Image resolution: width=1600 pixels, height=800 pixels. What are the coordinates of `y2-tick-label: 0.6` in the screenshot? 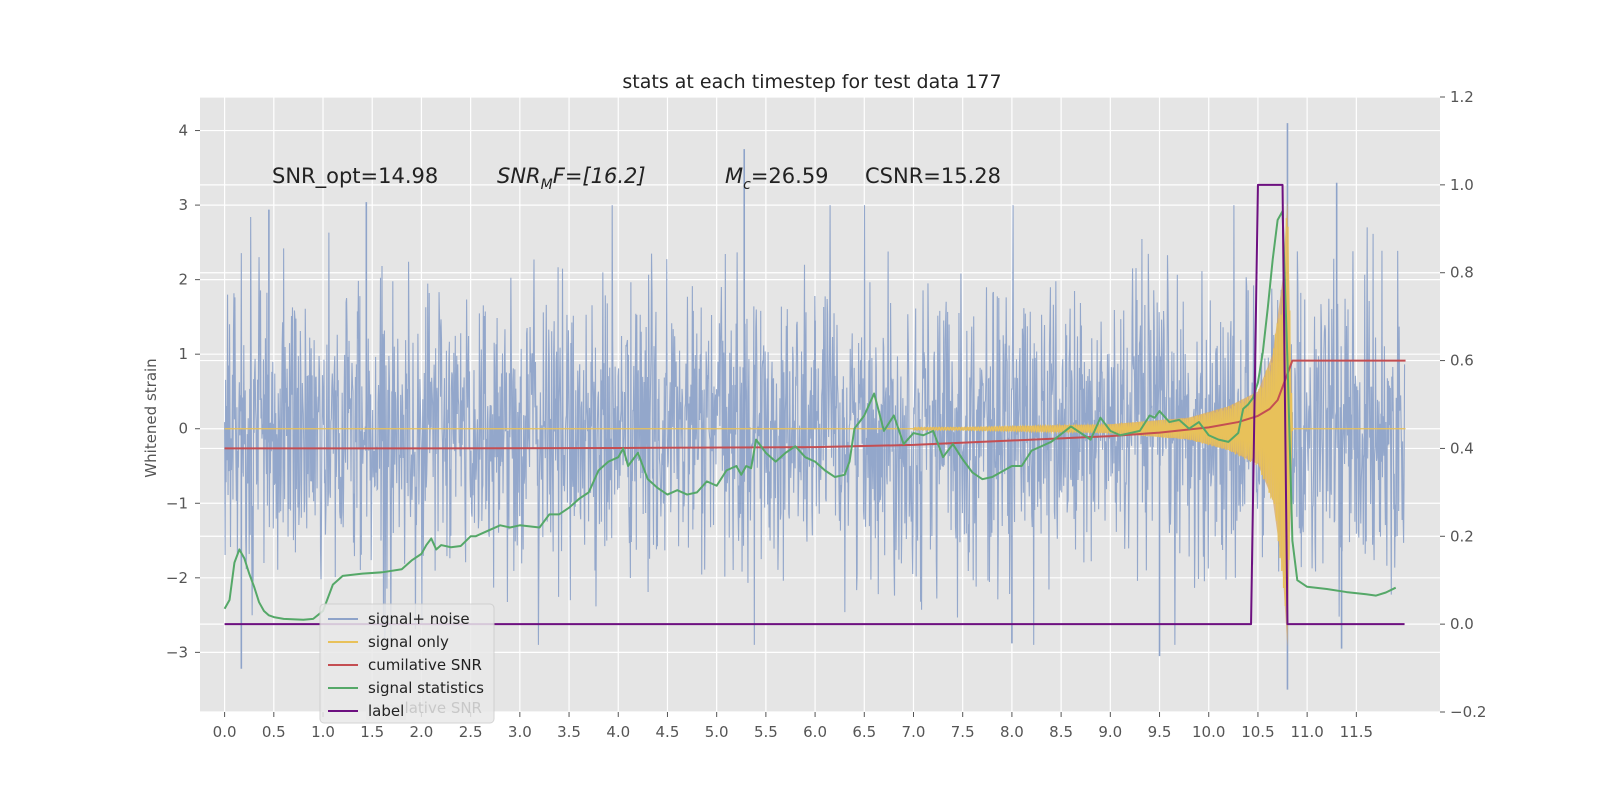 It's located at (1462, 361).